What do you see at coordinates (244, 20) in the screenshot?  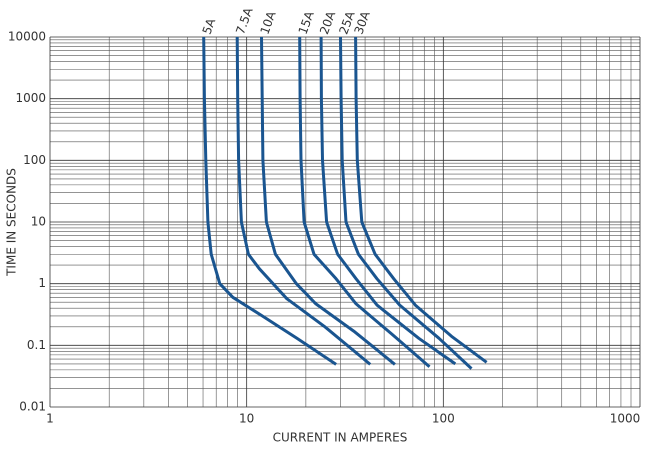 I see `series-label: 7.5A` at bounding box center [244, 20].